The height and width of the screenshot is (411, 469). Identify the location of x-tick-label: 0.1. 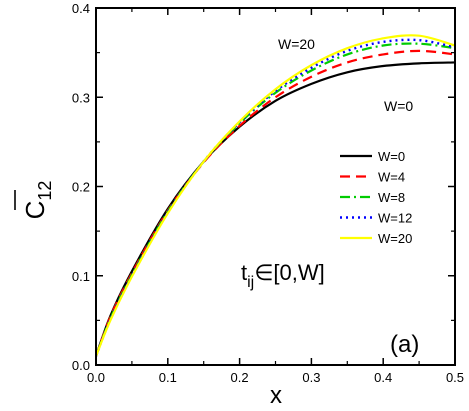
(168, 377).